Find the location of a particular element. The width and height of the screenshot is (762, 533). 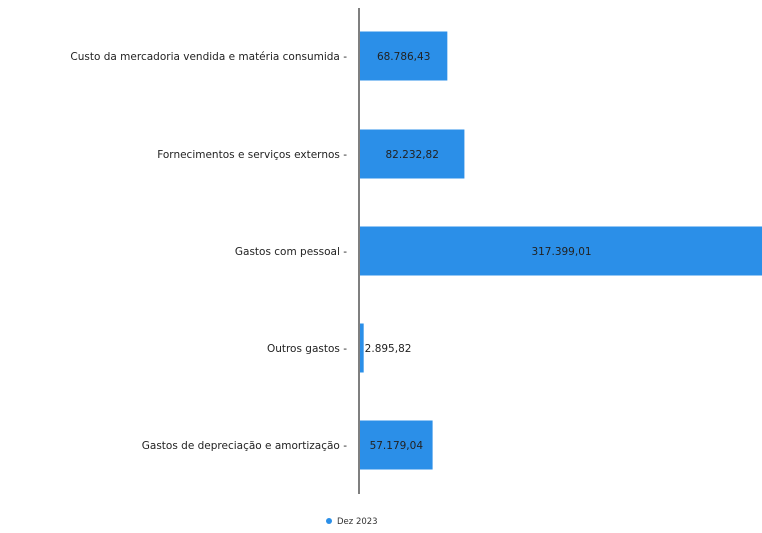

bar-gastos-de-depreciacao-e-amortizacao is located at coordinates (396, 445).